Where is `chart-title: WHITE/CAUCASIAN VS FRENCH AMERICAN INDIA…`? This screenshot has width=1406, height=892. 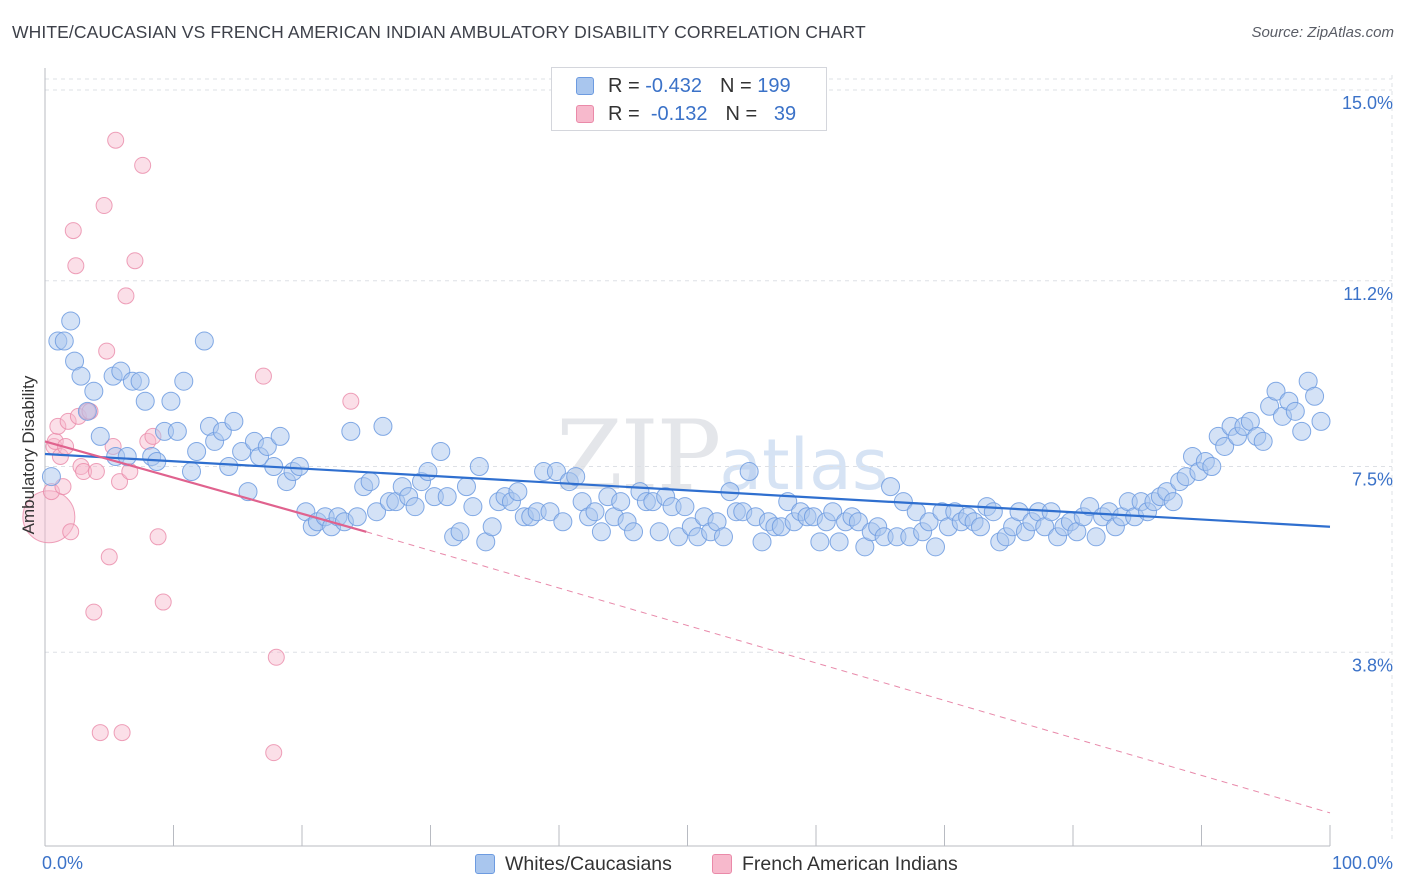
chart-title: WHITE/CAUCASIAN VS FRENCH AMERICAN INDIA… is located at coordinates (439, 32).